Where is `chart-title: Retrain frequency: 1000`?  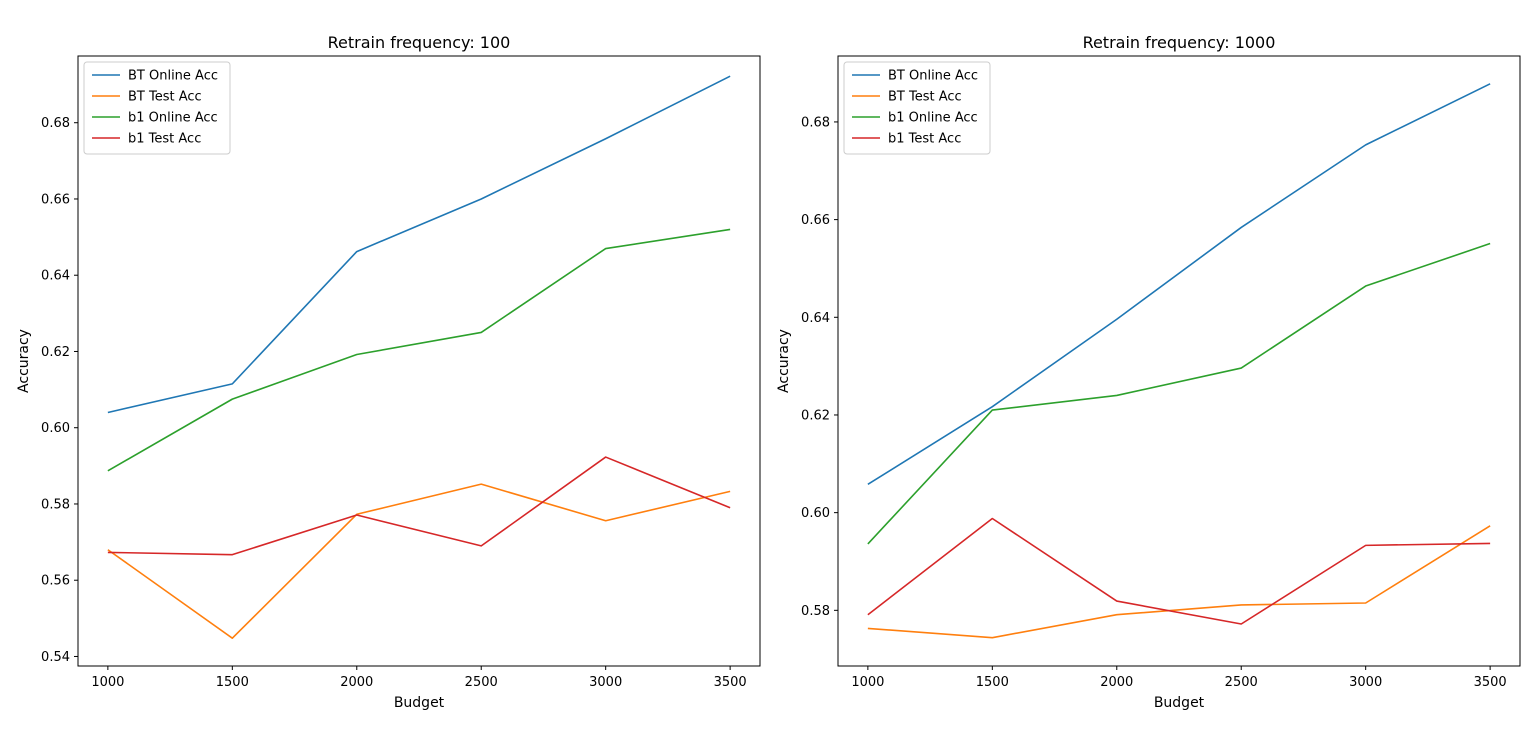 chart-title: Retrain frequency: 1000 is located at coordinates (1179, 42).